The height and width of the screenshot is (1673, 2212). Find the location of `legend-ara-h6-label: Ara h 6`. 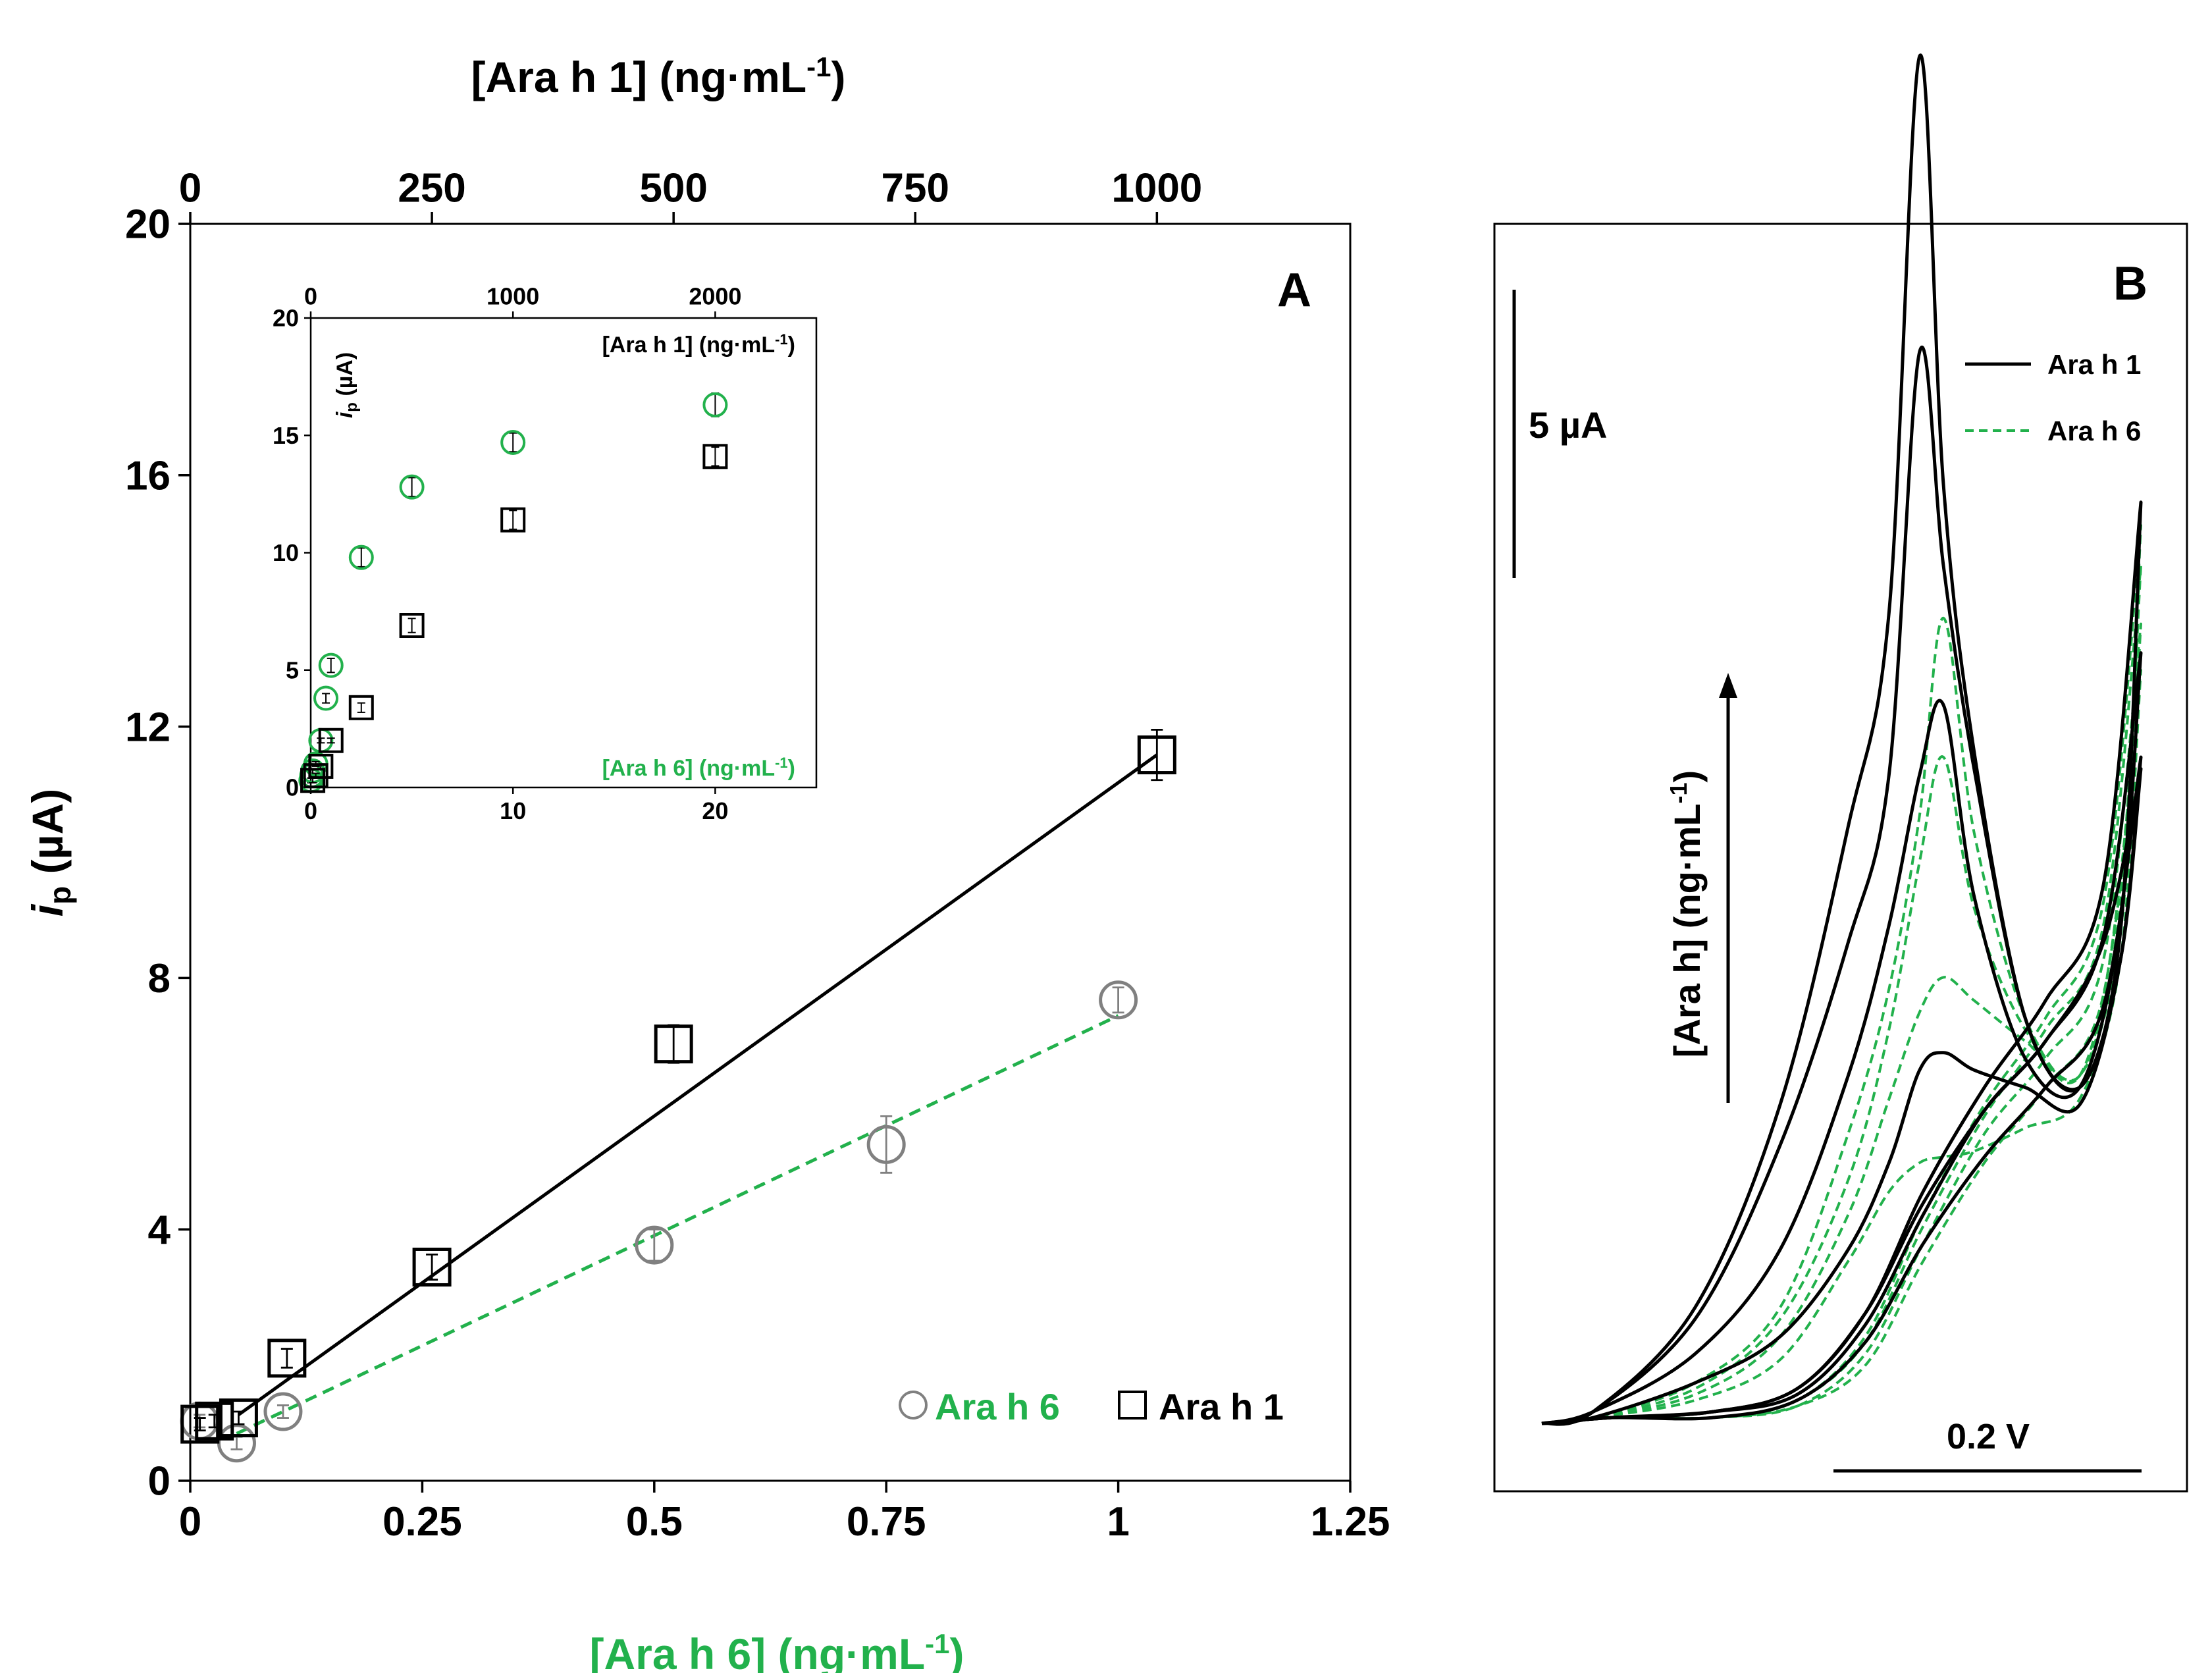

legend-ara-h6-label: Ara h 6 is located at coordinates (998, 1407).